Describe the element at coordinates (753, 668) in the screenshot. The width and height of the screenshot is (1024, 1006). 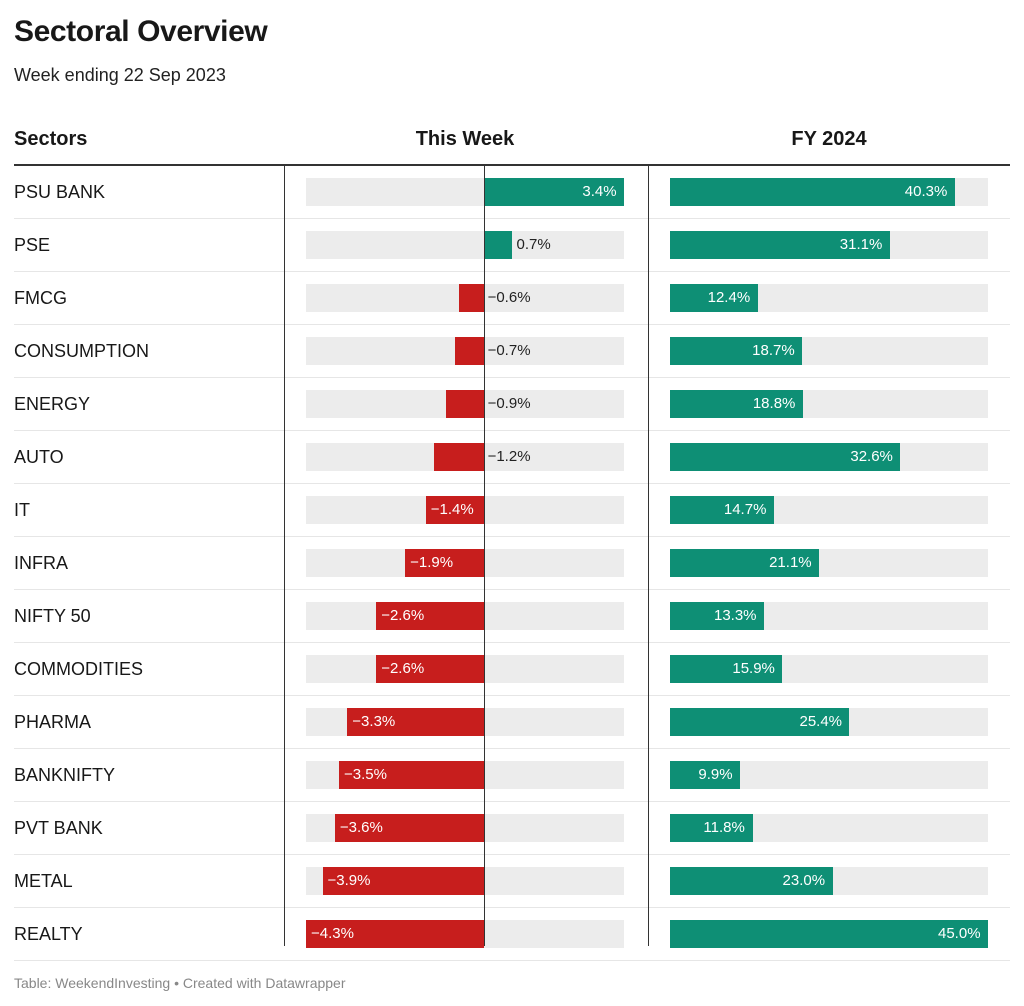
I see `fy-value-label: 15.9%` at that location.